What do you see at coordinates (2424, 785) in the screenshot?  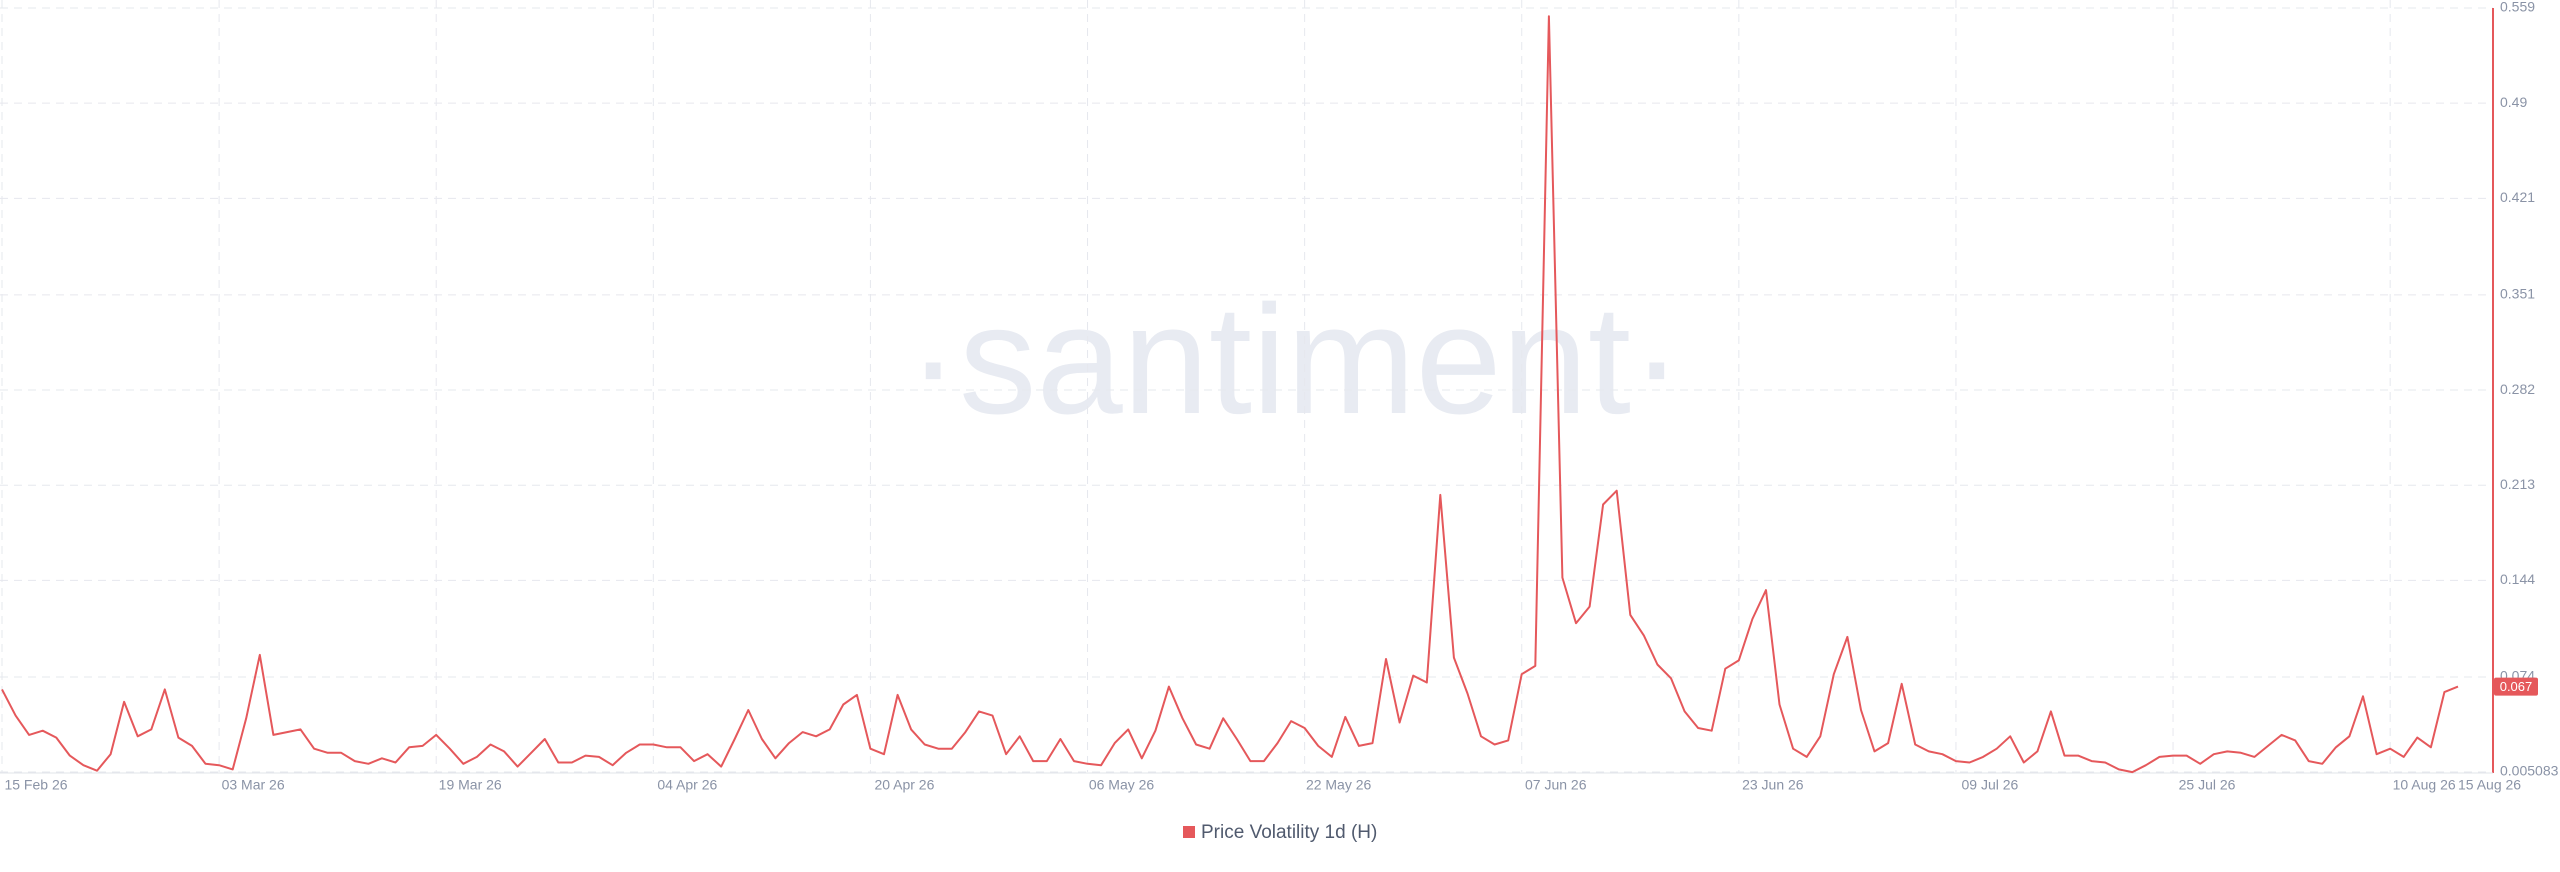 I see `x-tick-label: 10 Aug 26` at bounding box center [2424, 785].